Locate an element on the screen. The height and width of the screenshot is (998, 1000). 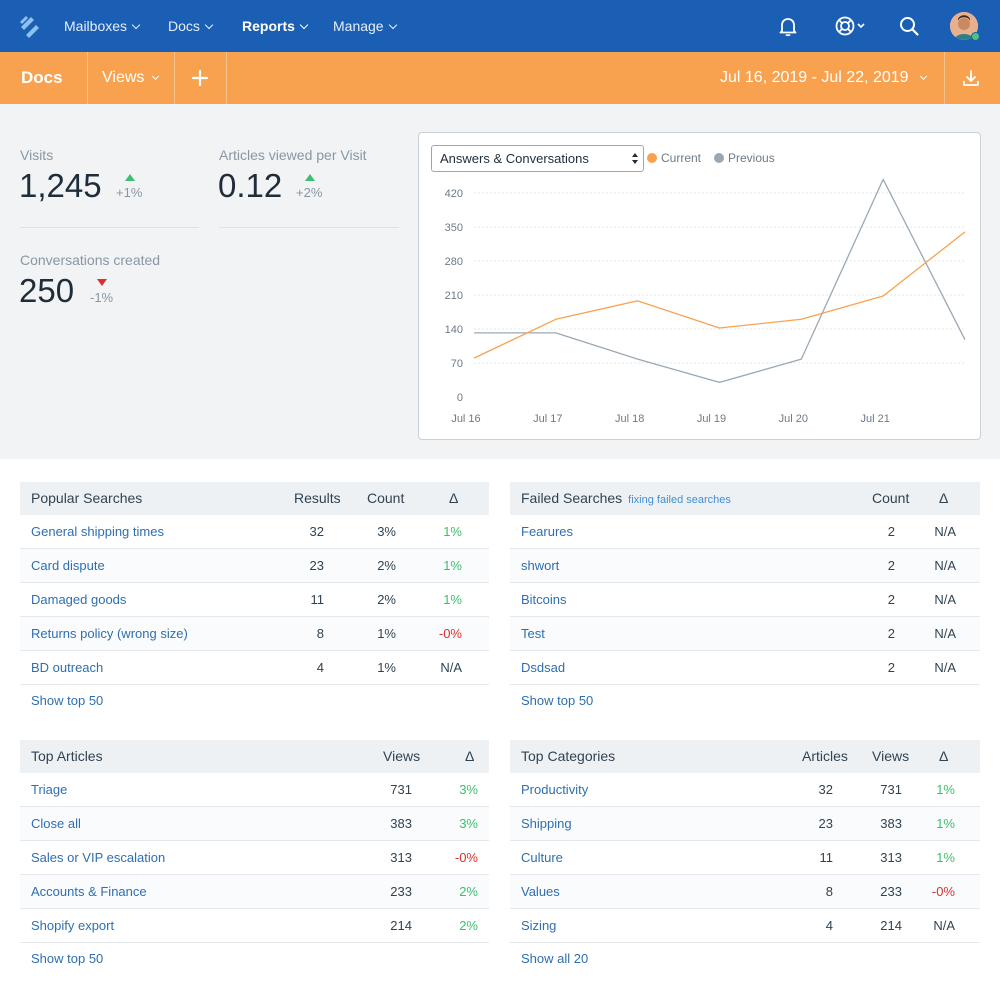
visits-label: Visits is located at coordinates (37, 155).